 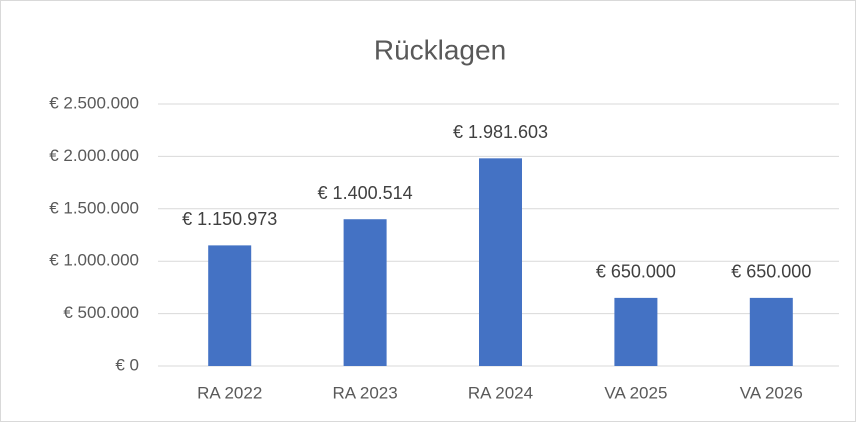 What do you see at coordinates (365, 193) in the screenshot?
I see `data-label: € 1.400.514` at bounding box center [365, 193].